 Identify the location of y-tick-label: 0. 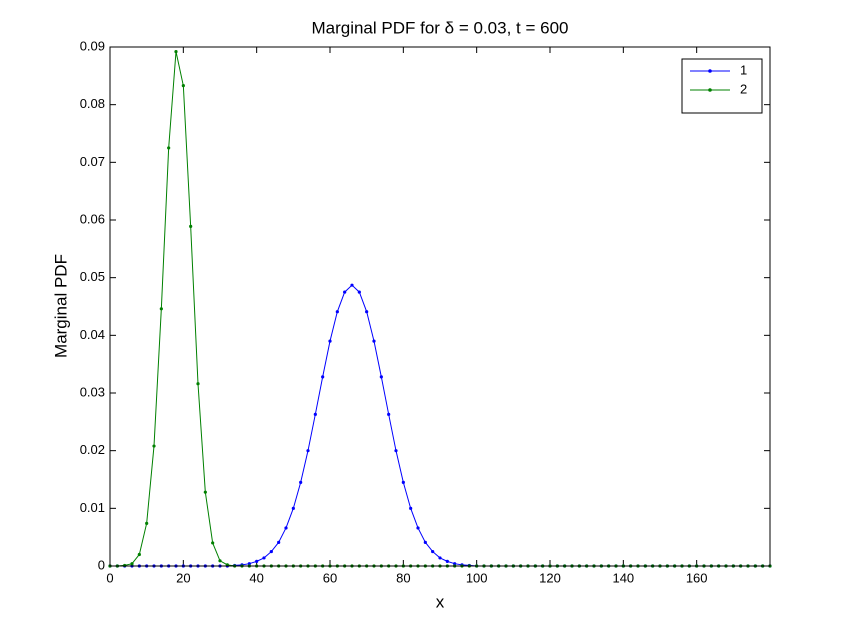
(101, 564).